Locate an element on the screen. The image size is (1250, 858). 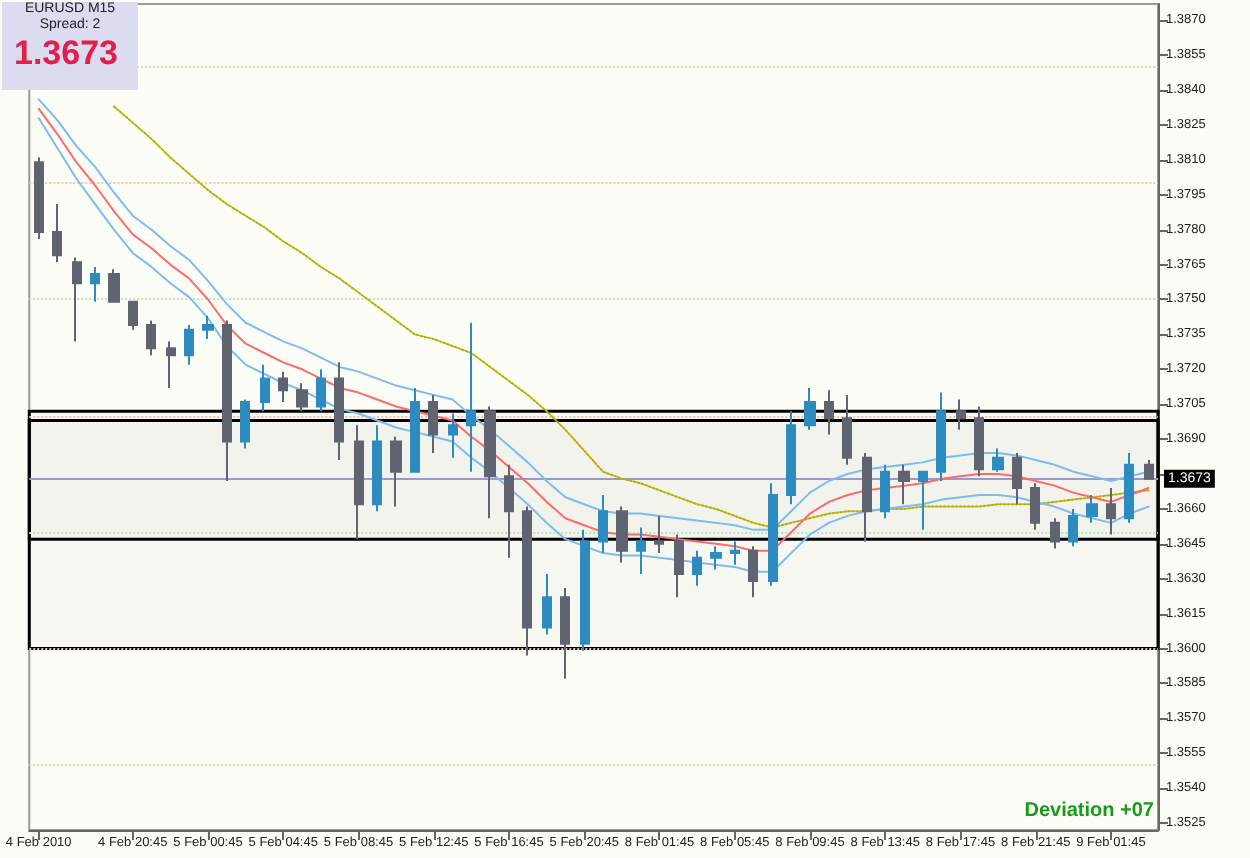
annotation: Deviation +07 is located at coordinates (1089, 811).